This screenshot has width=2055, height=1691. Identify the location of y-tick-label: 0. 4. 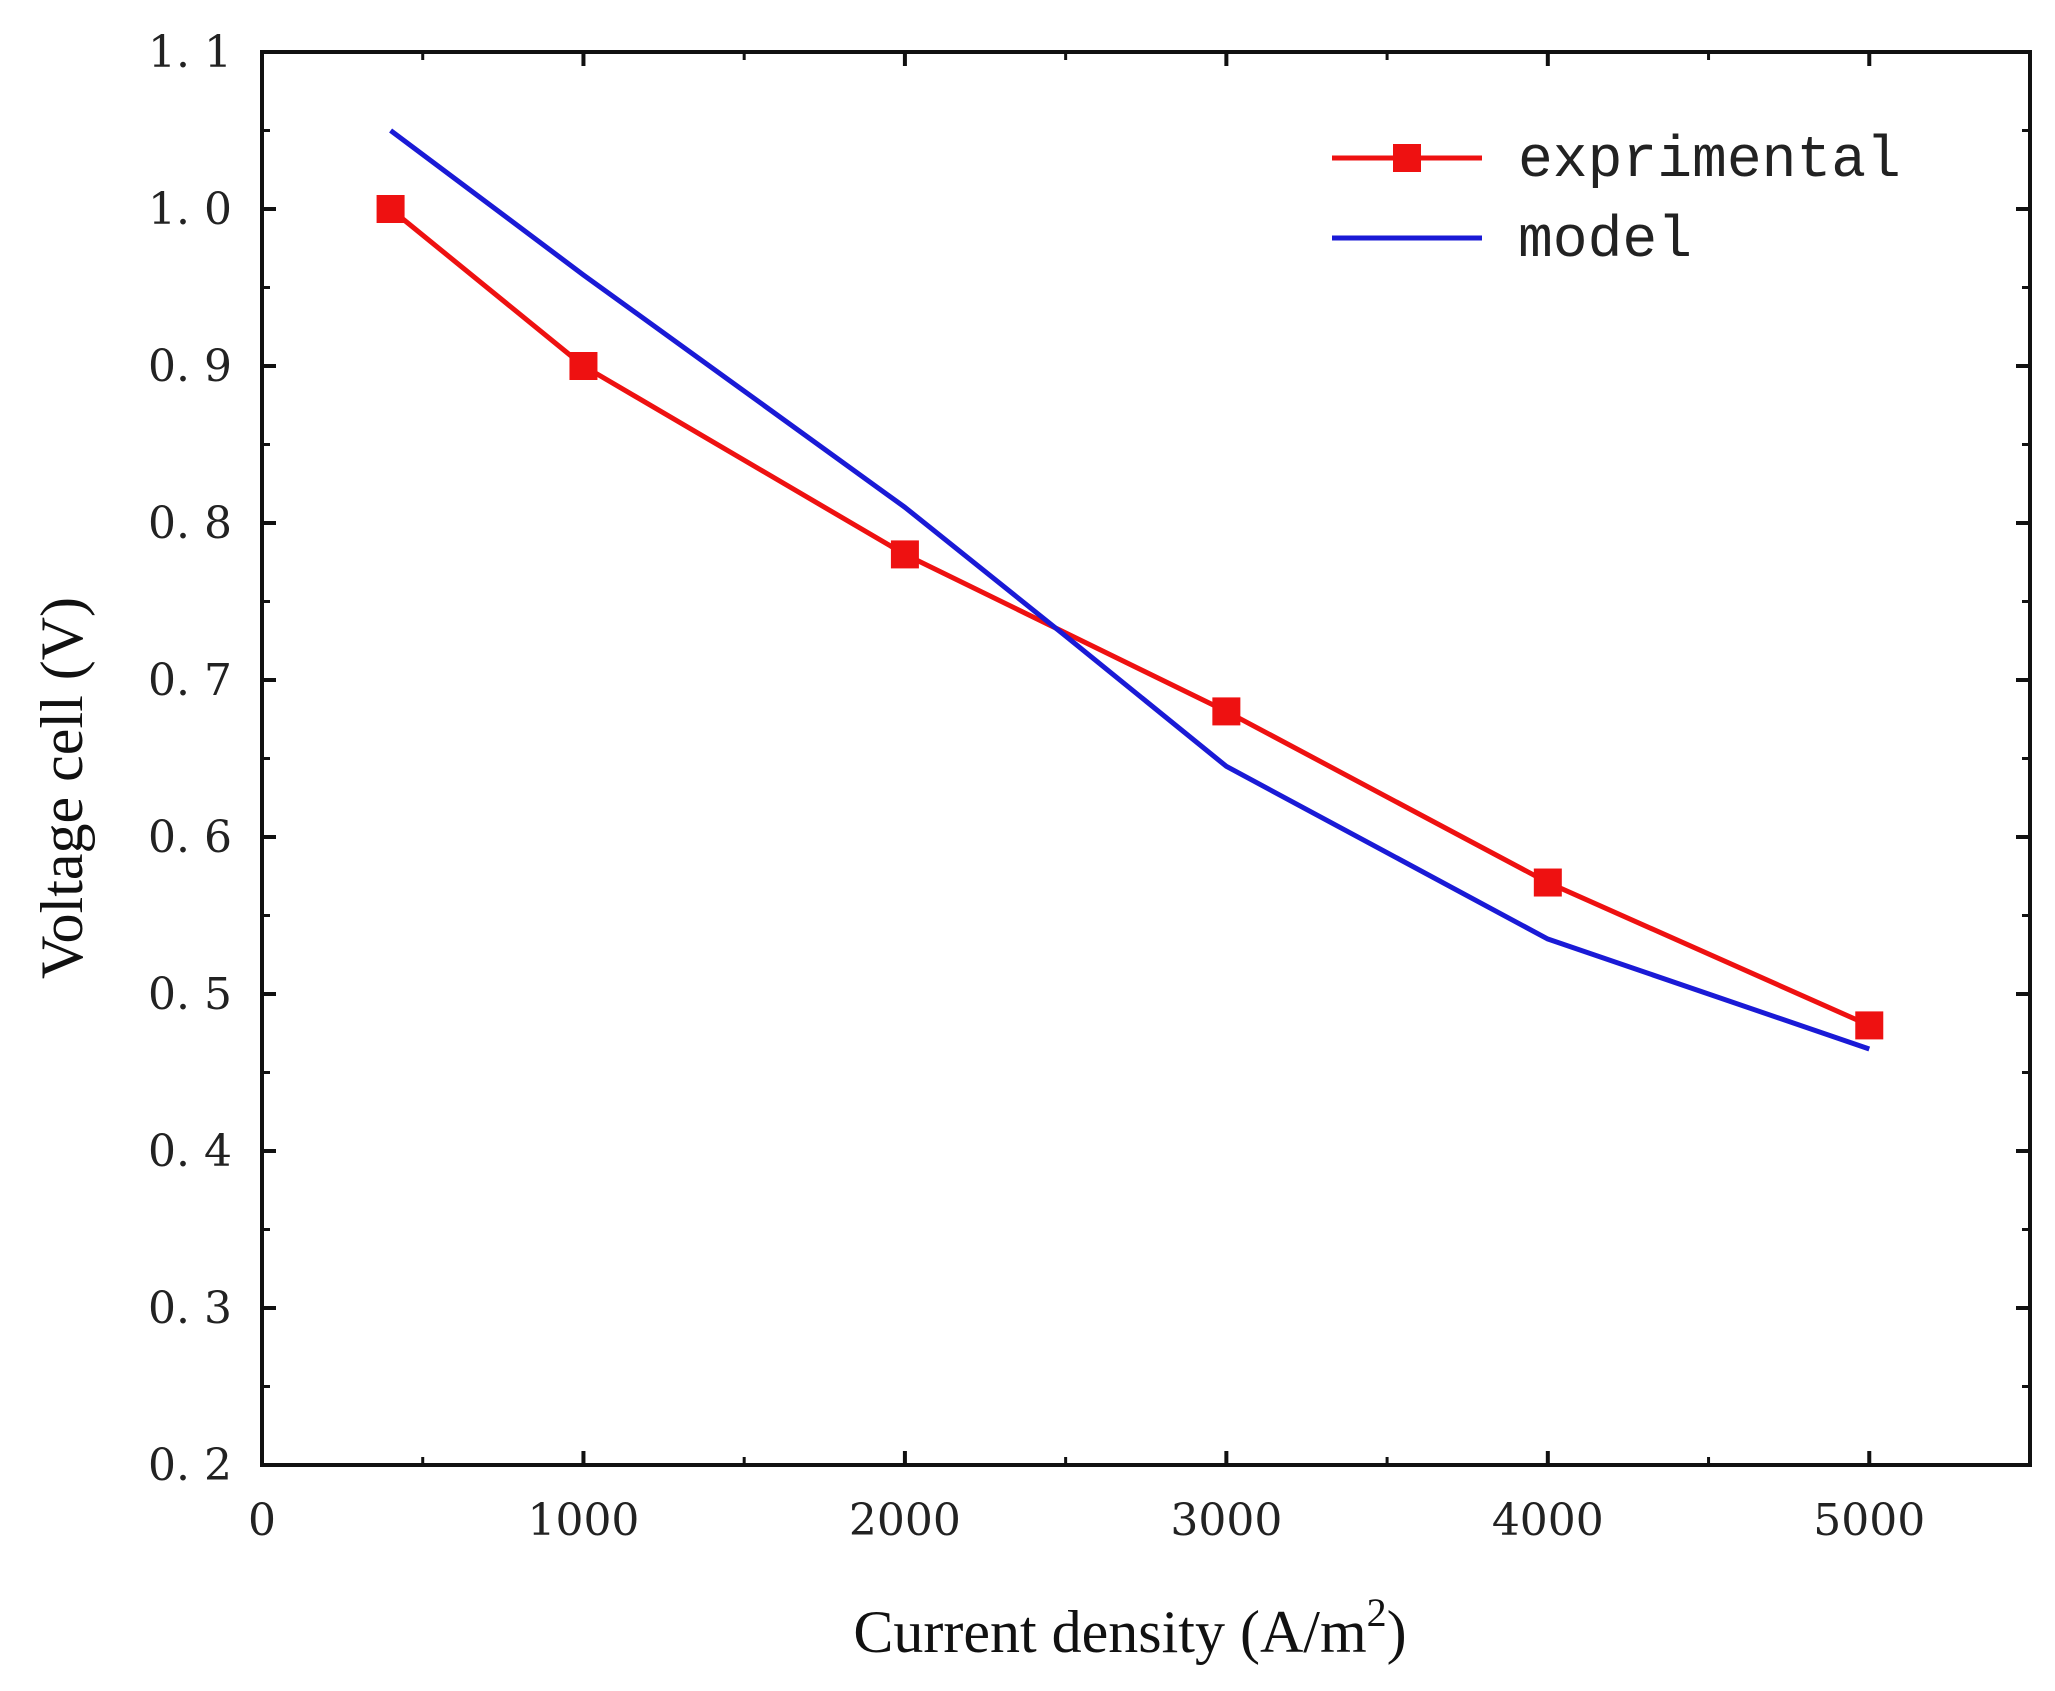
(190, 1151).